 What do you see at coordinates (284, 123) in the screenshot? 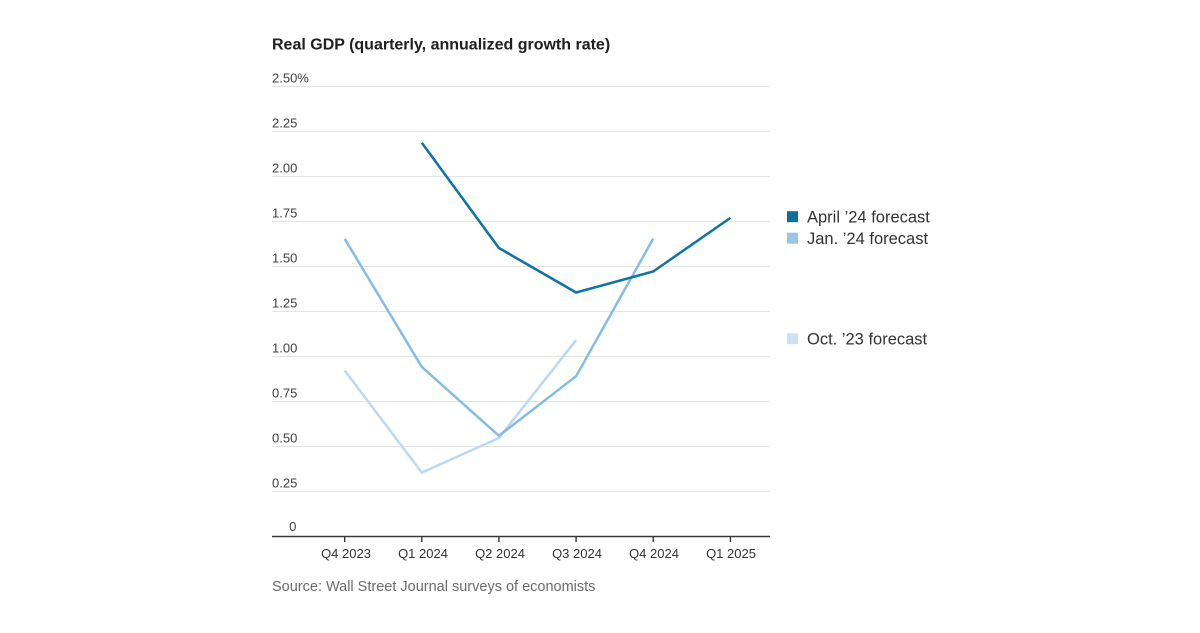
I see `svg-text: 2.25` at bounding box center [284, 123].